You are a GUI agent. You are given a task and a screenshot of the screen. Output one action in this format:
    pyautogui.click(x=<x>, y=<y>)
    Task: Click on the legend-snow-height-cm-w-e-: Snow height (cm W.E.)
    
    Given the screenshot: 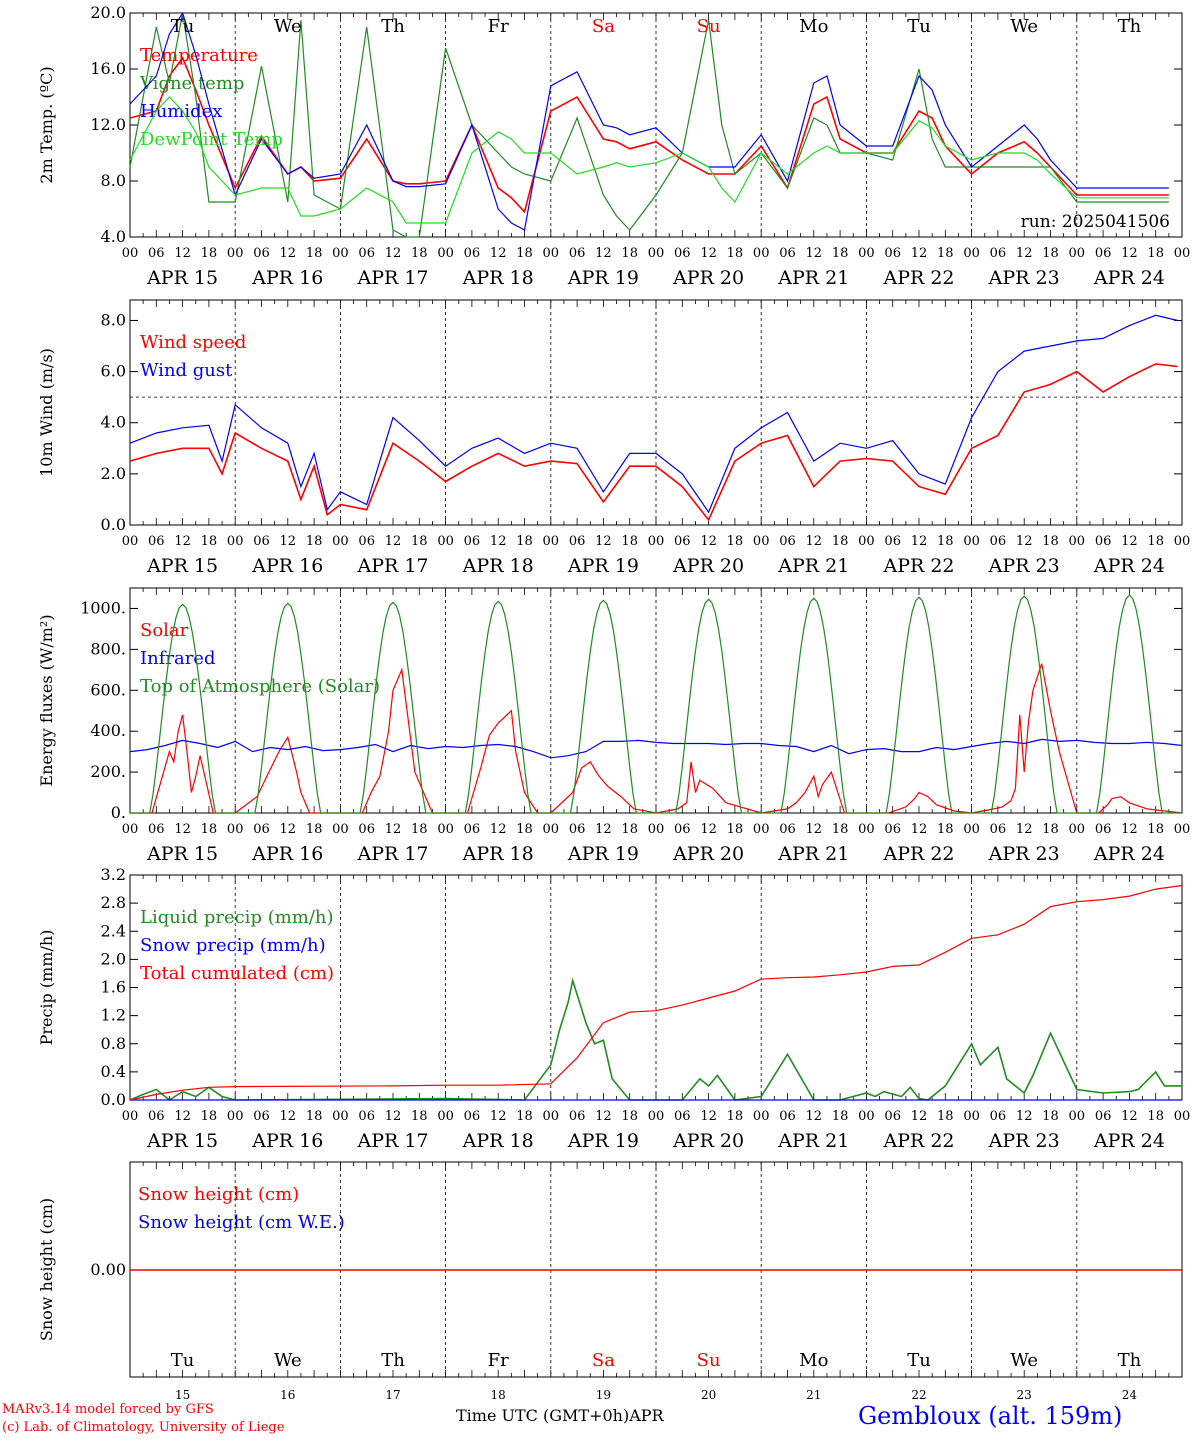 What is the action you would take?
    pyautogui.click(x=241, y=1222)
    